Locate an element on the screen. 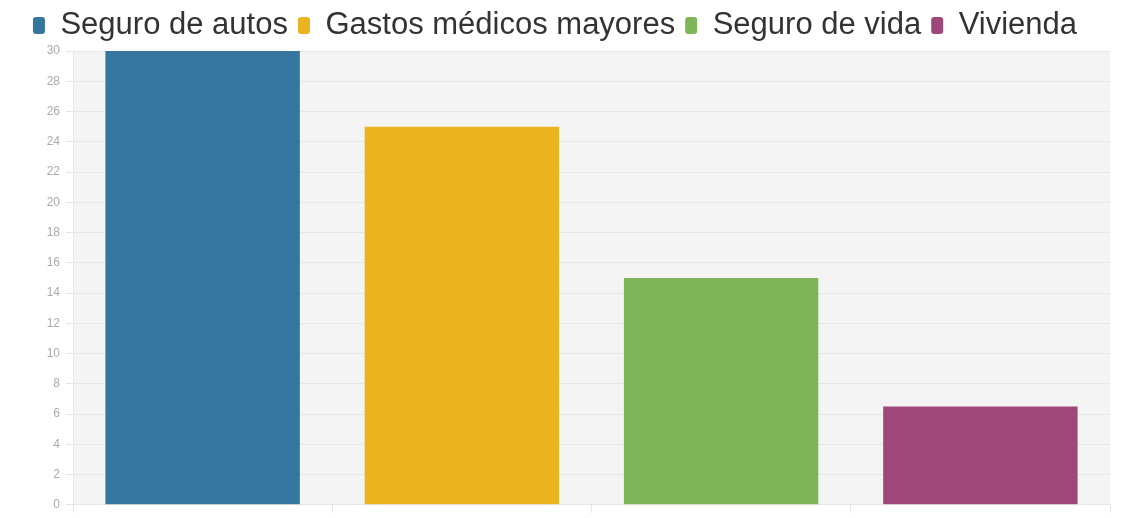  y-tick-label: 6 is located at coordinates (57, 413).